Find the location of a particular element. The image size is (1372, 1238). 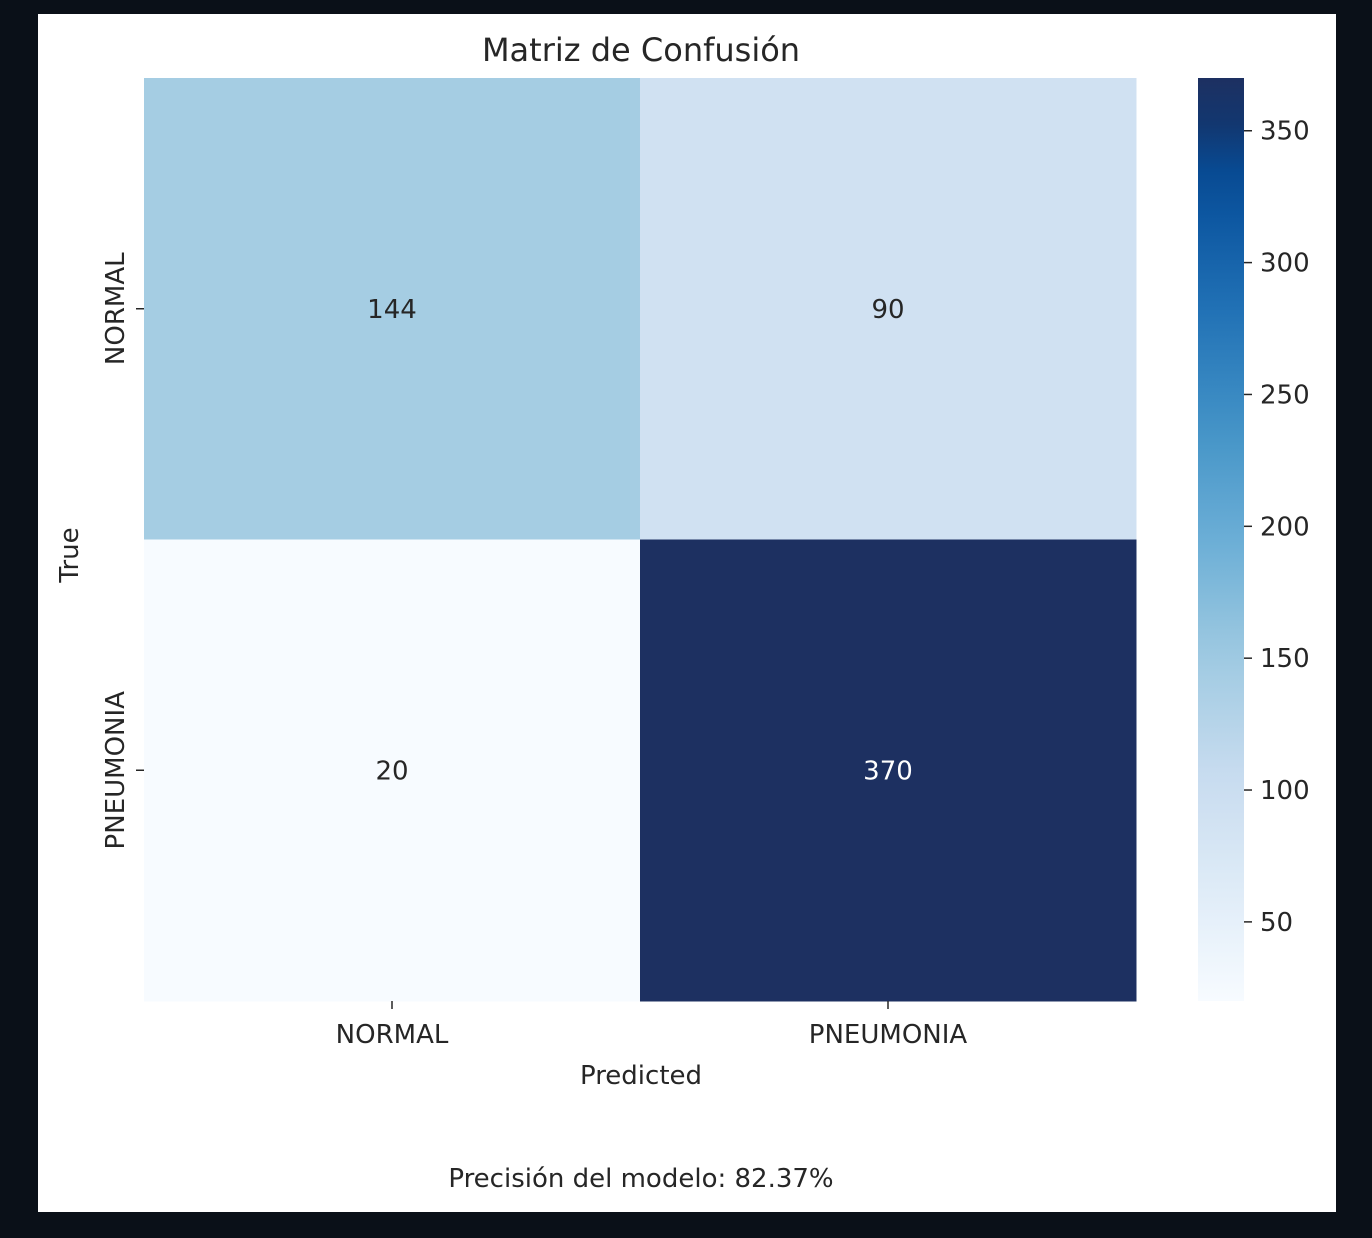

colorbar-tick-label: 250 is located at coordinates (1285, 395).